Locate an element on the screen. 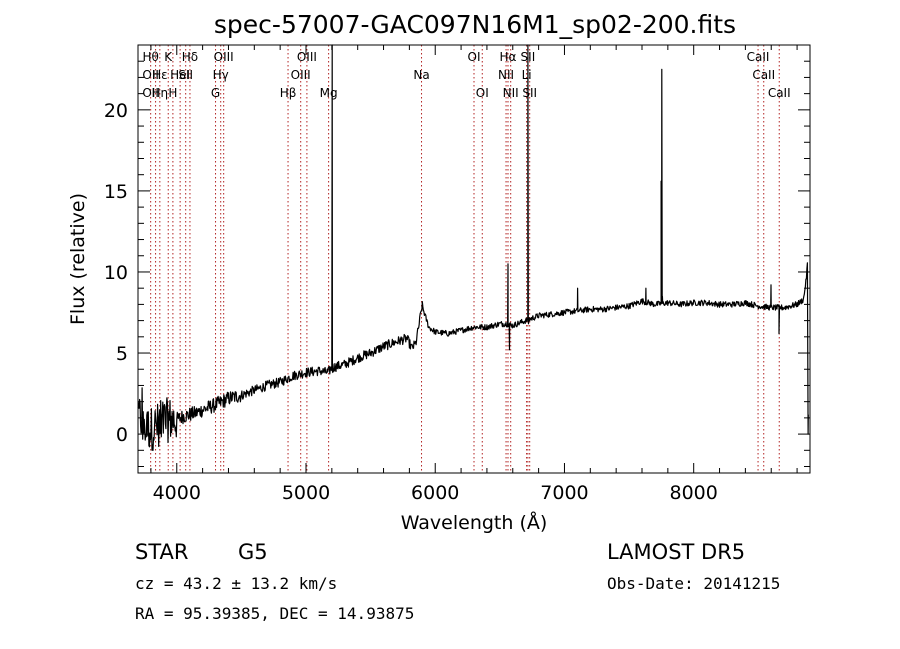  y-tick-label: 0 is located at coordinates (122, 435).